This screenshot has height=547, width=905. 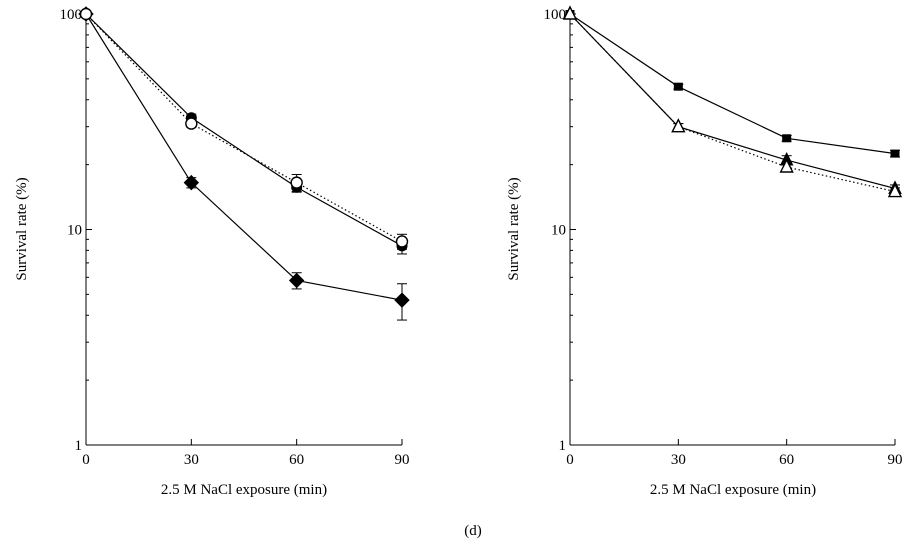 I want to click on y-axis-title-right: Survival rate (%), so click(x=514, y=228).